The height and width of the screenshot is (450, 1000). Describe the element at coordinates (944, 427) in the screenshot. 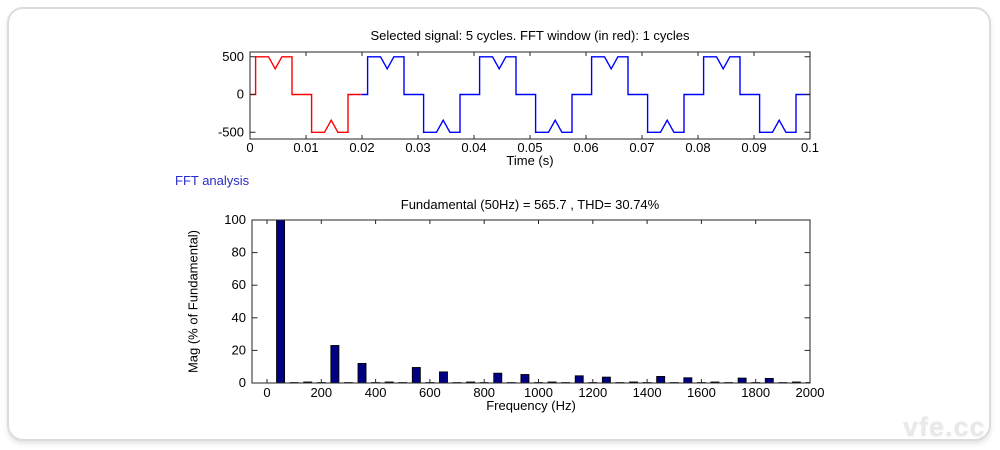

I see `watermark: vfe.cc` at that location.